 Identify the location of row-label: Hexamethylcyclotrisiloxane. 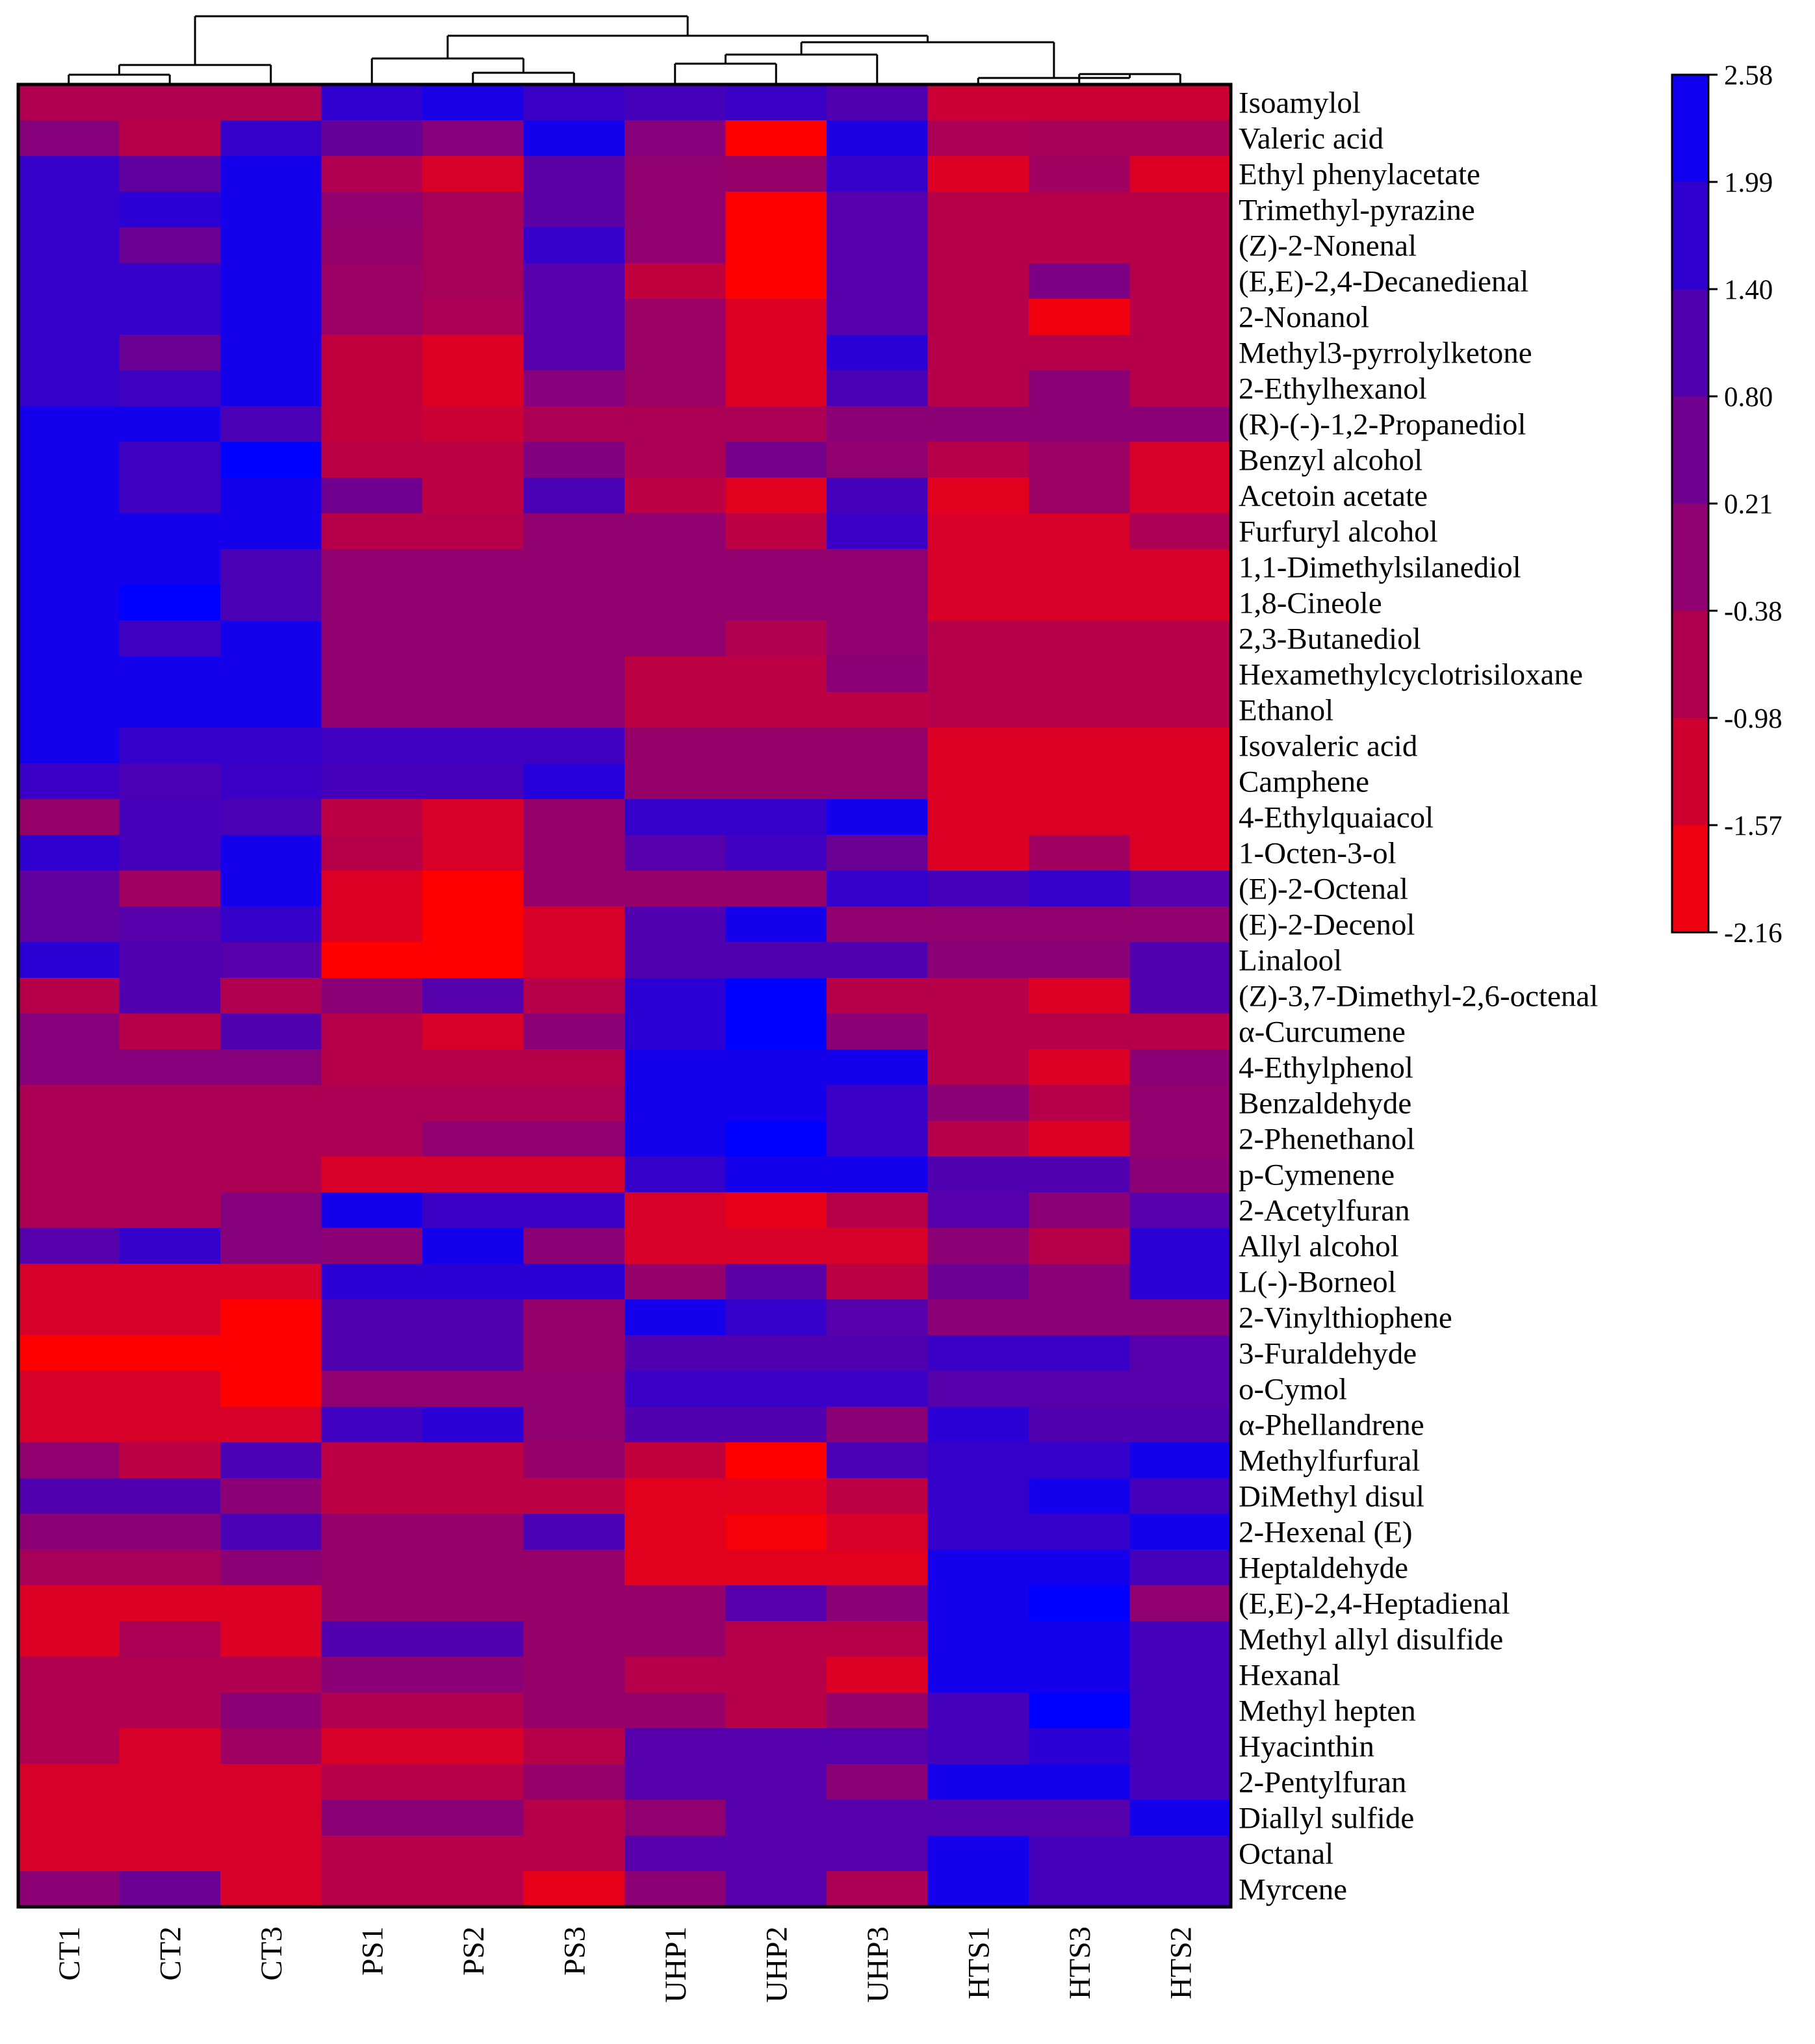
(1411, 675).